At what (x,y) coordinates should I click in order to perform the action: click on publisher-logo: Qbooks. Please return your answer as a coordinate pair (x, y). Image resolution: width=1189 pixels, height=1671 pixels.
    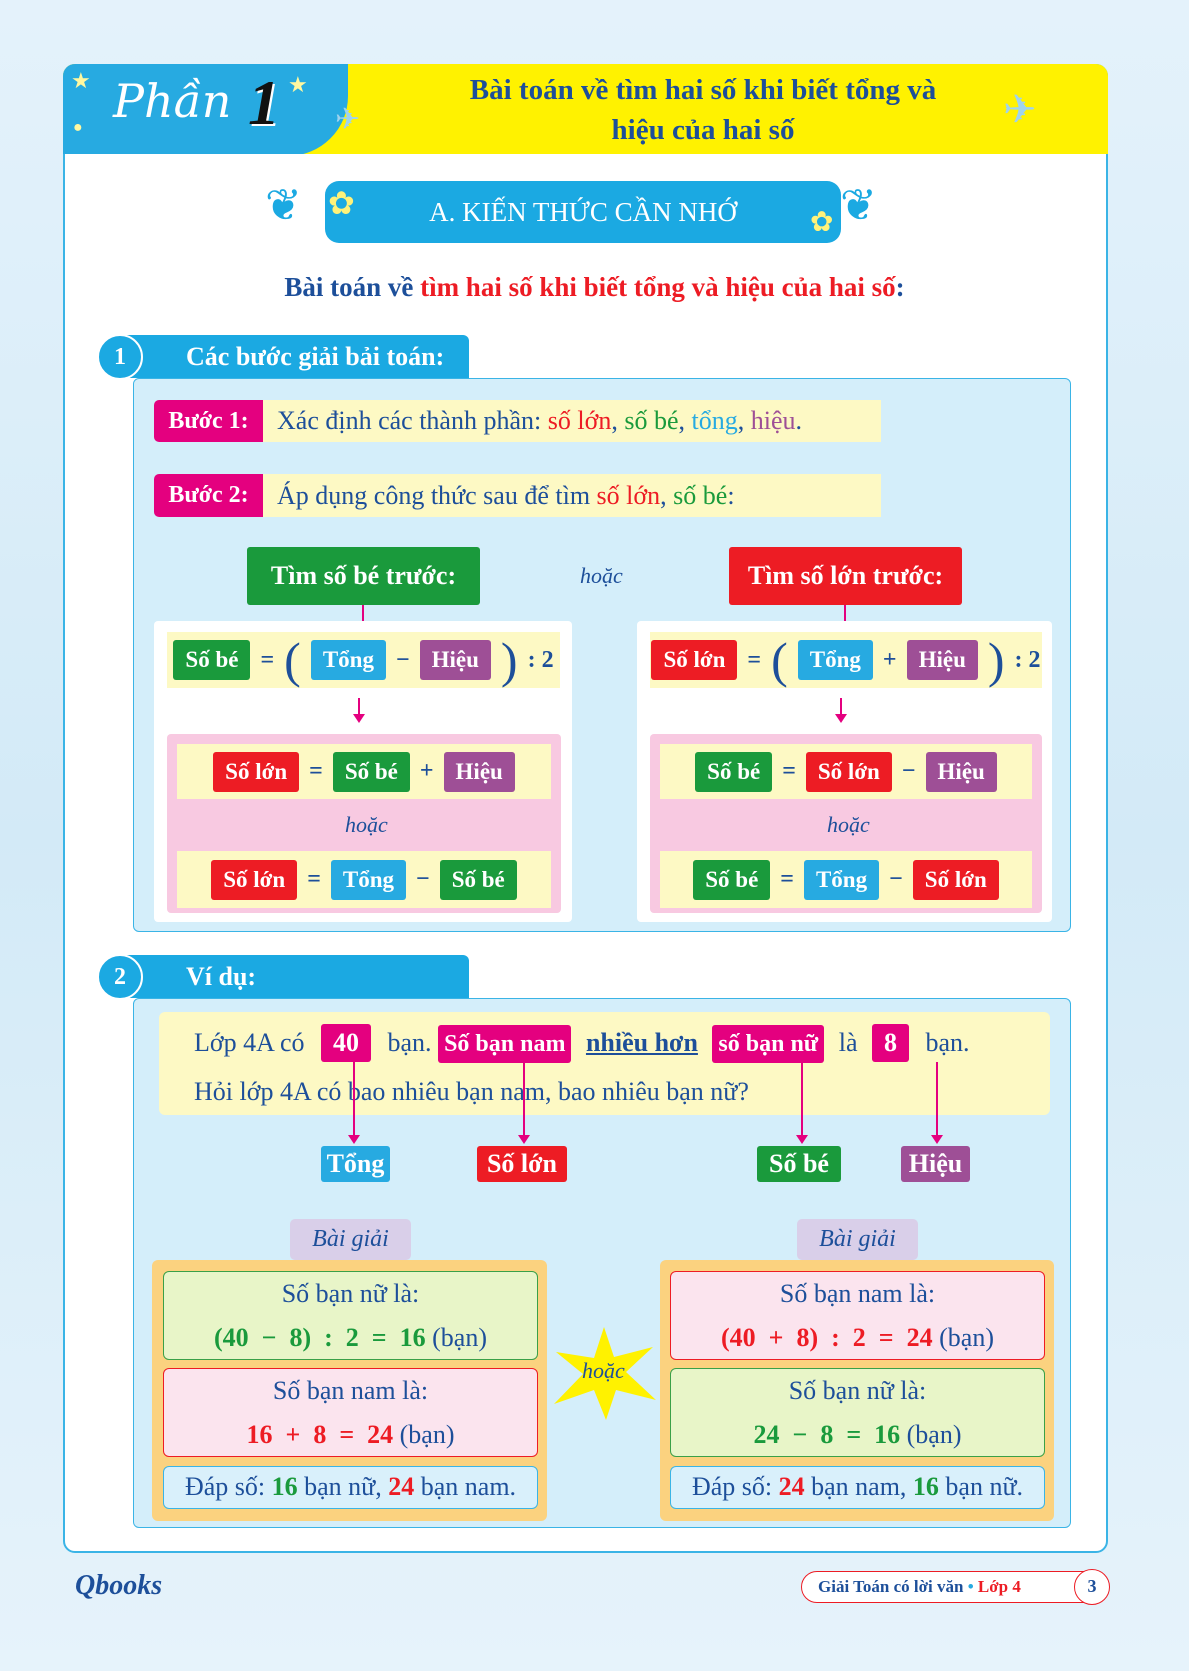
    Looking at the image, I should click on (119, 1585).